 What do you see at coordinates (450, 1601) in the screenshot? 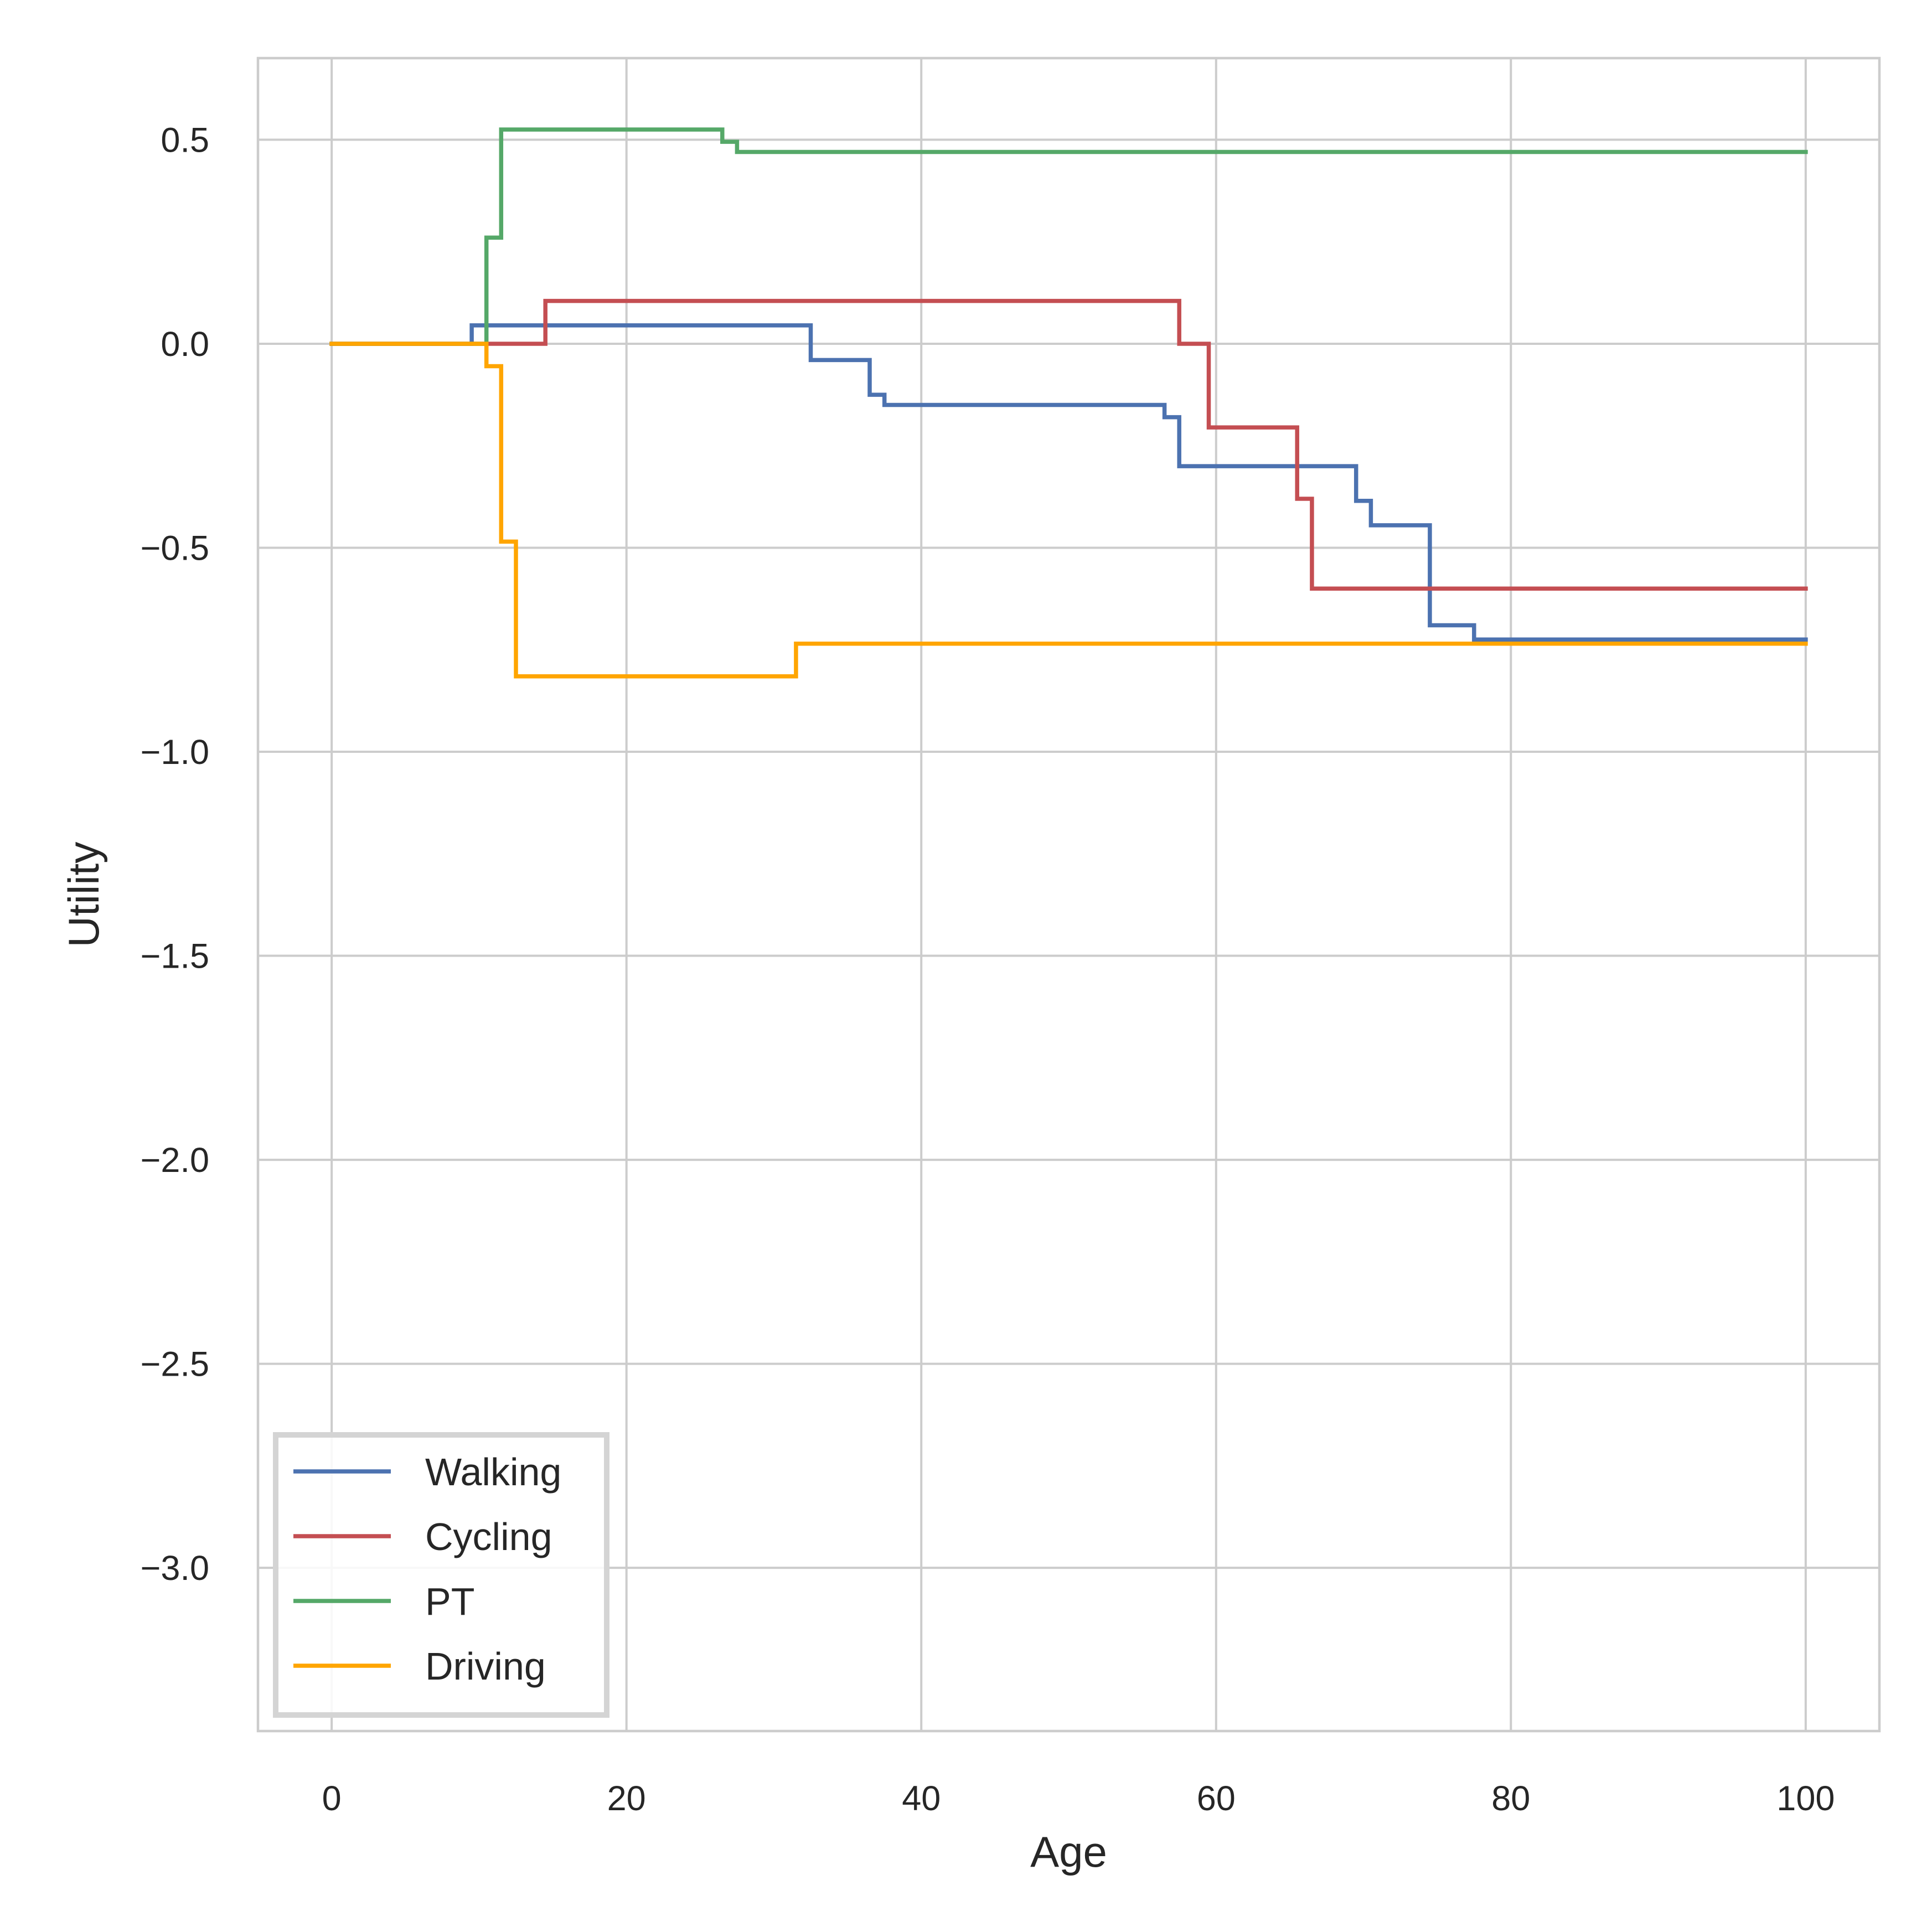
I see `legend-label-pt: PT` at bounding box center [450, 1601].